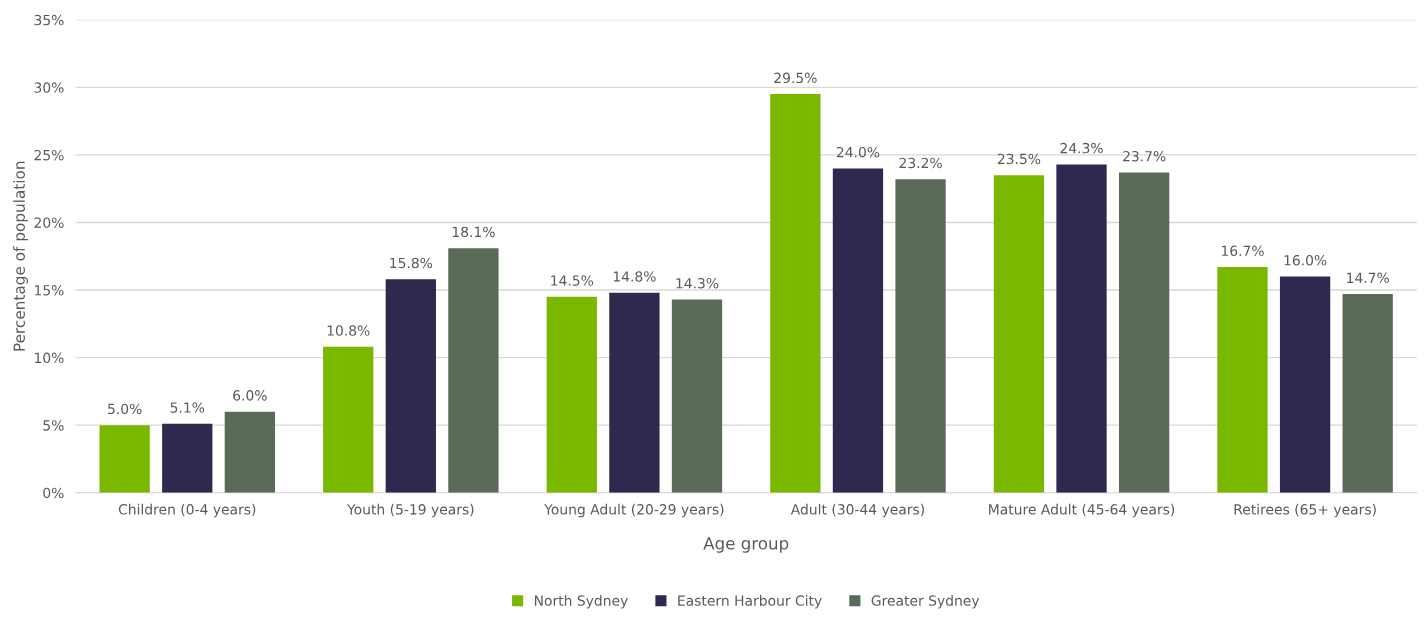 The image size is (1424, 619). Describe the element at coordinates (1305, 510) in the screenshot. I see `x-tick-label: Retirees (65+ years)` at that location.